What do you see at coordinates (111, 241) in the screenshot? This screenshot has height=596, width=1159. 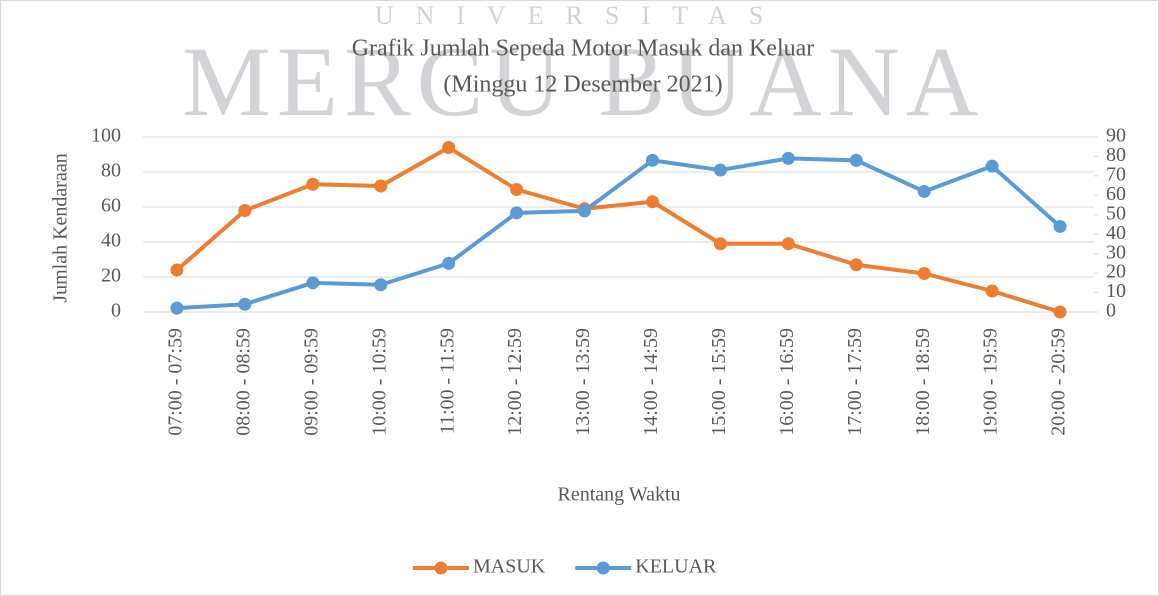 I see `y-tick-label: 40` at bounding box center [111, 241].